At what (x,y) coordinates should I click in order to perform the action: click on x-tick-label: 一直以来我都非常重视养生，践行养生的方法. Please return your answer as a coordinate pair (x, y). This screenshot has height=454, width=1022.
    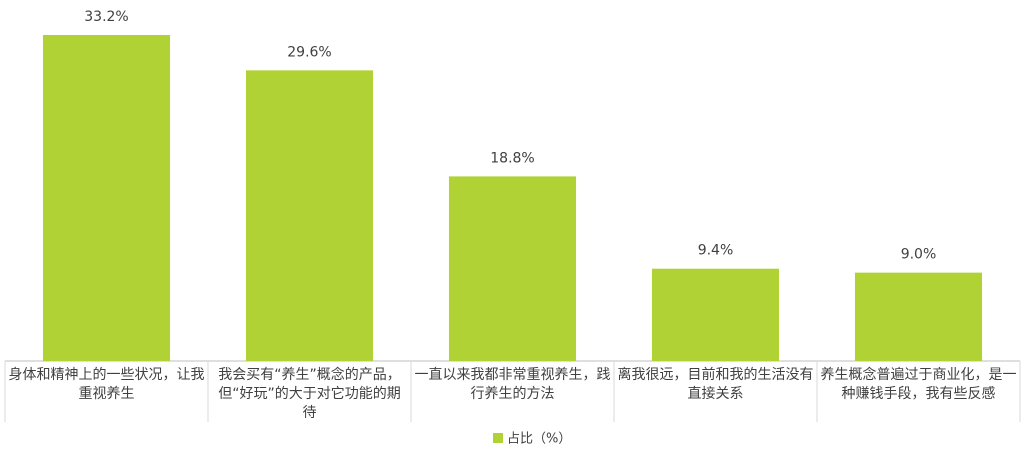
    Looking at the image, I should click on (512, 384).